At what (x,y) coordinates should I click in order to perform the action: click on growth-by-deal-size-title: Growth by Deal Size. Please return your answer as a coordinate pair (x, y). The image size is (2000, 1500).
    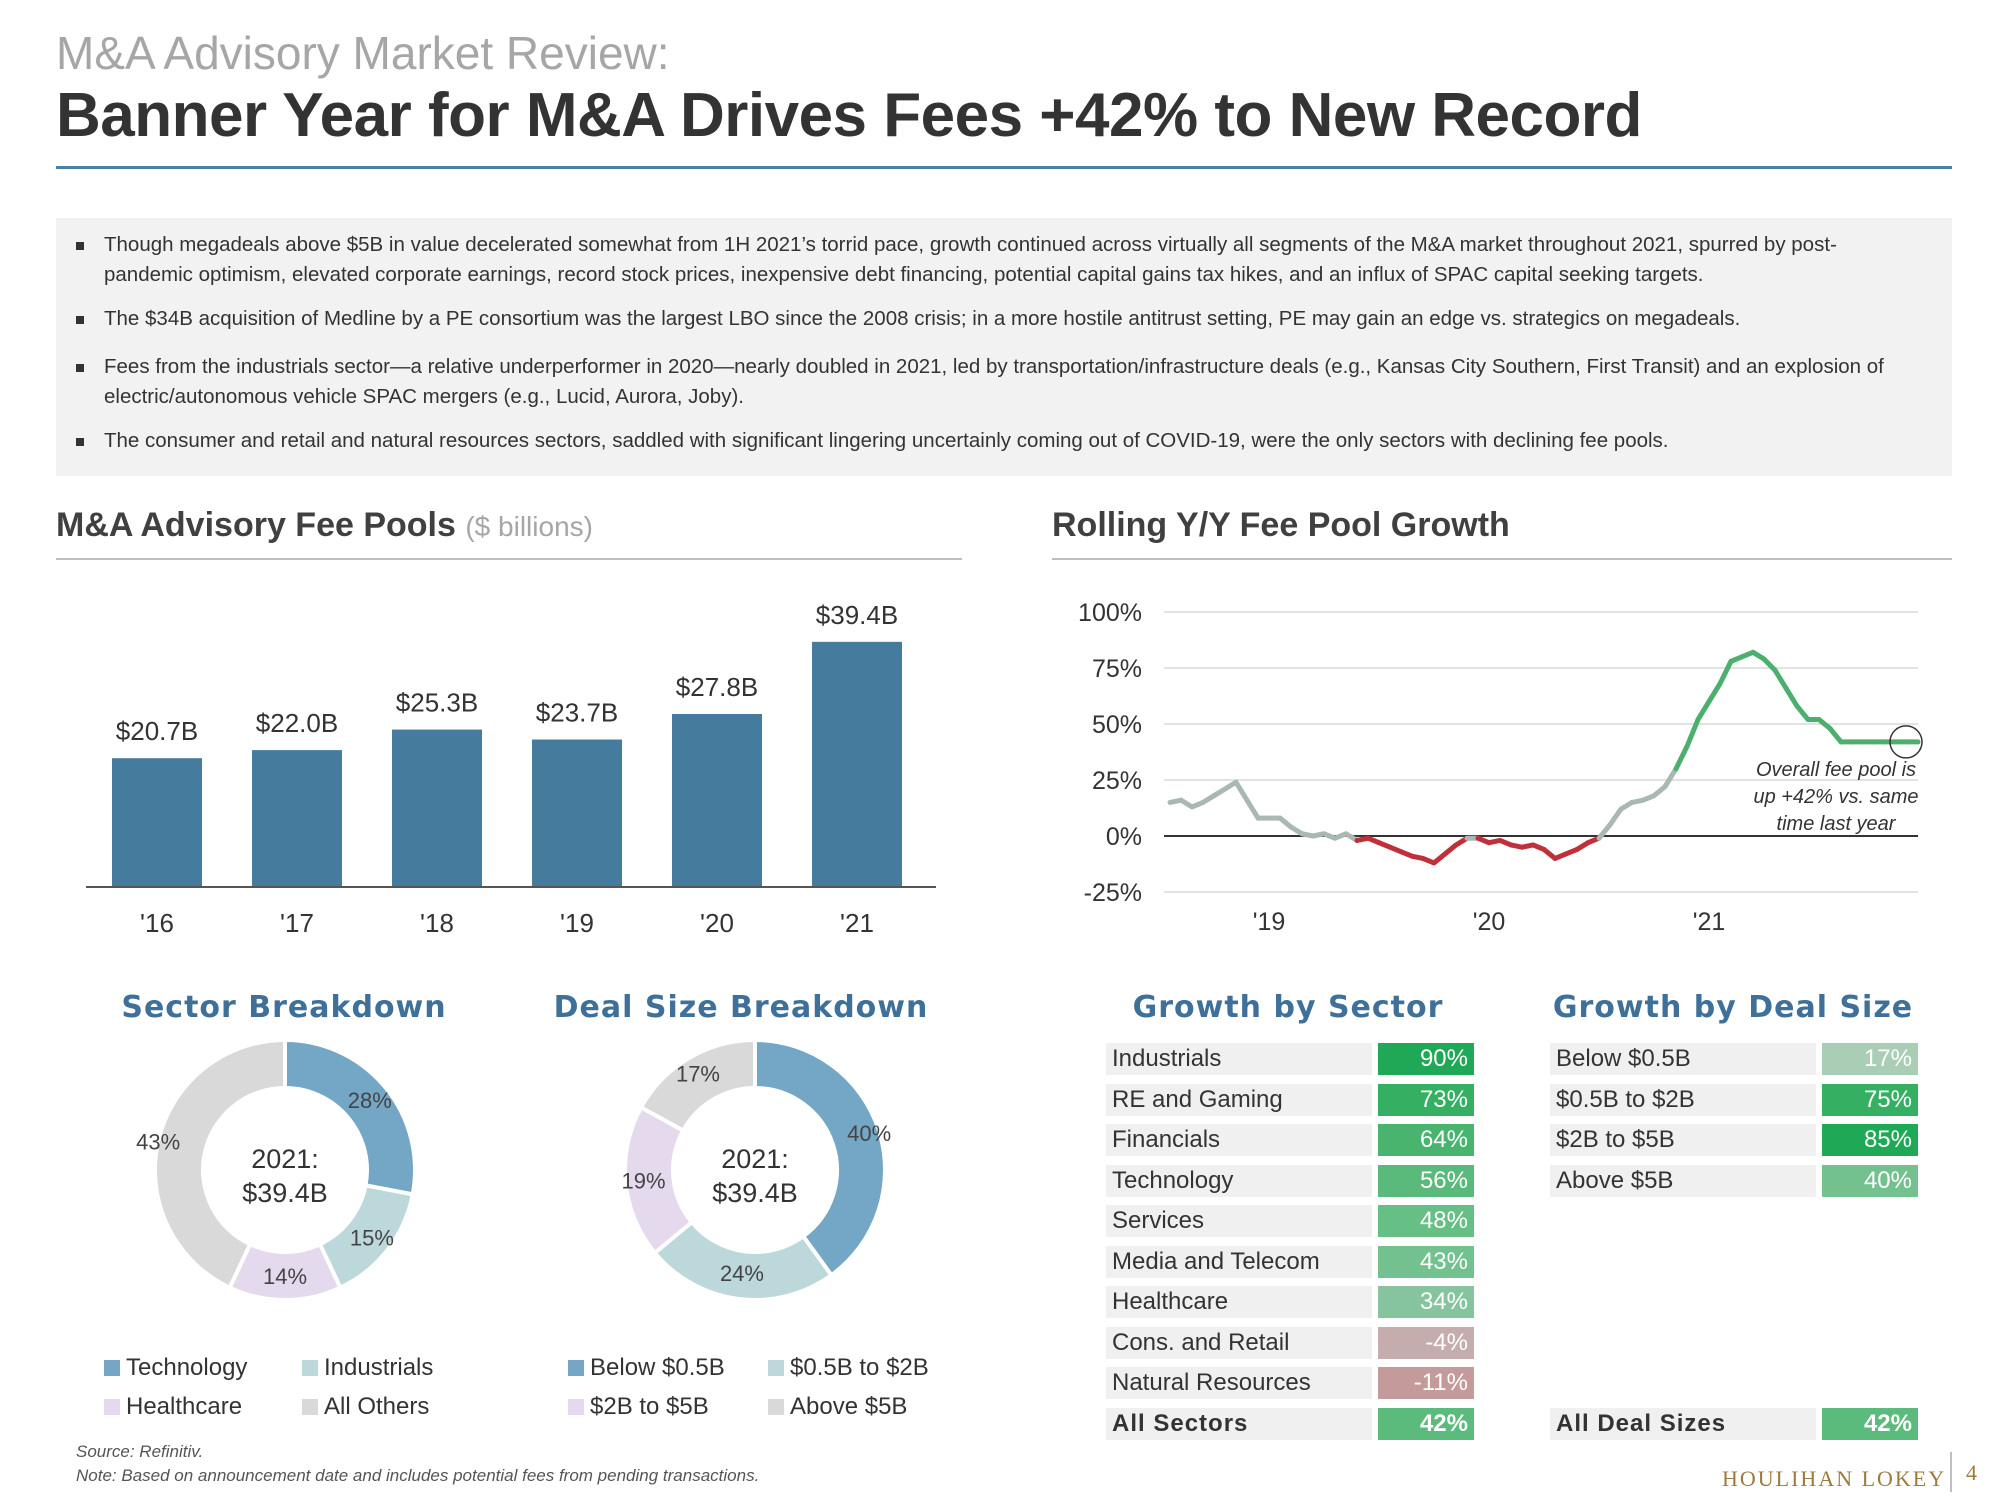
    Looking at the image, I should click on (1733, 1007).